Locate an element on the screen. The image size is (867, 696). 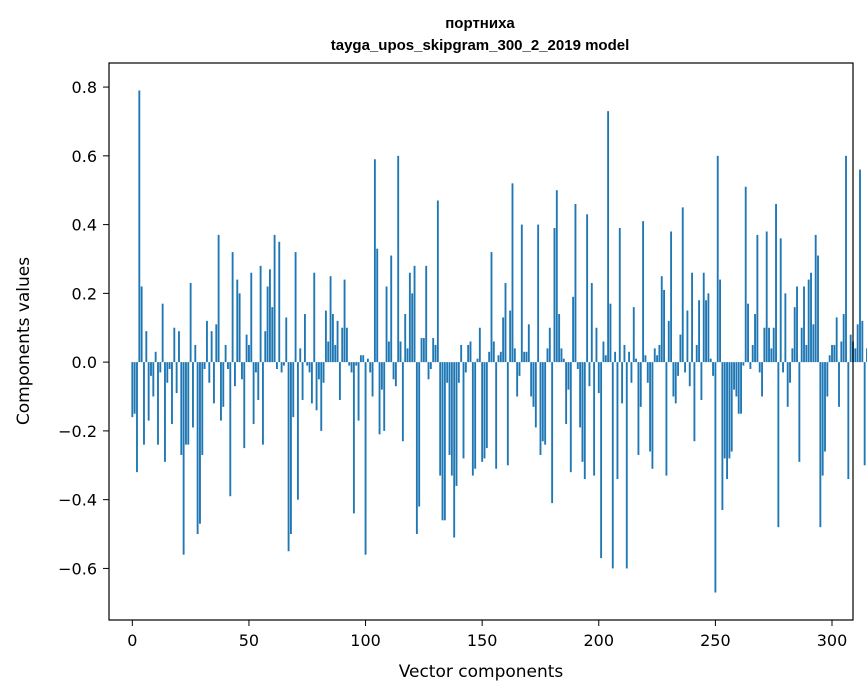
y-tick-label: 0.4 is located at coordinates (84, 225).